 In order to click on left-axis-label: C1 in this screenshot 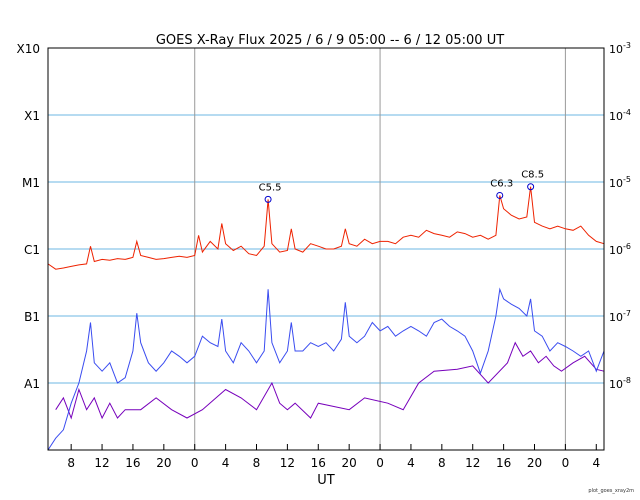, I will do `click(32, 250)`.